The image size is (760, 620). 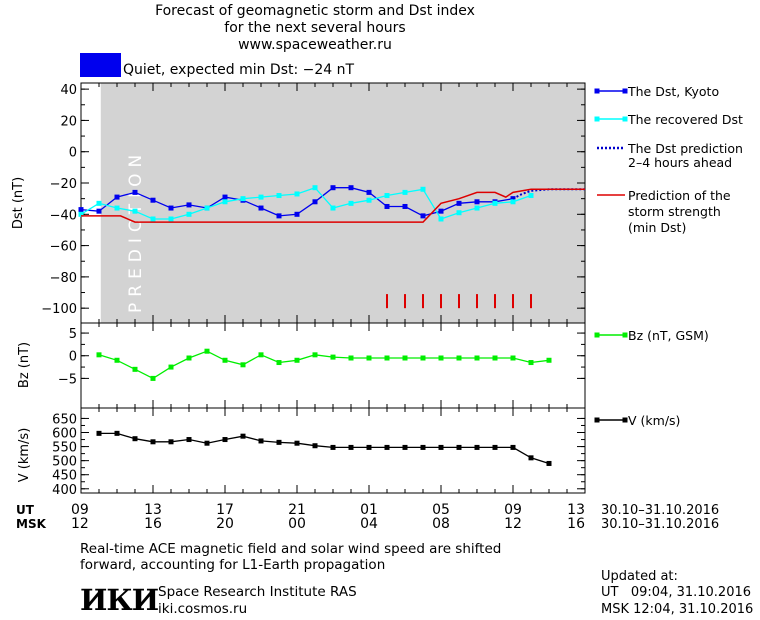 What do you see at coordinates (660, 524) in the screenshot?
I see `msk-date-range: 30.10–31.10.2016` at bounding box center [660, 524].